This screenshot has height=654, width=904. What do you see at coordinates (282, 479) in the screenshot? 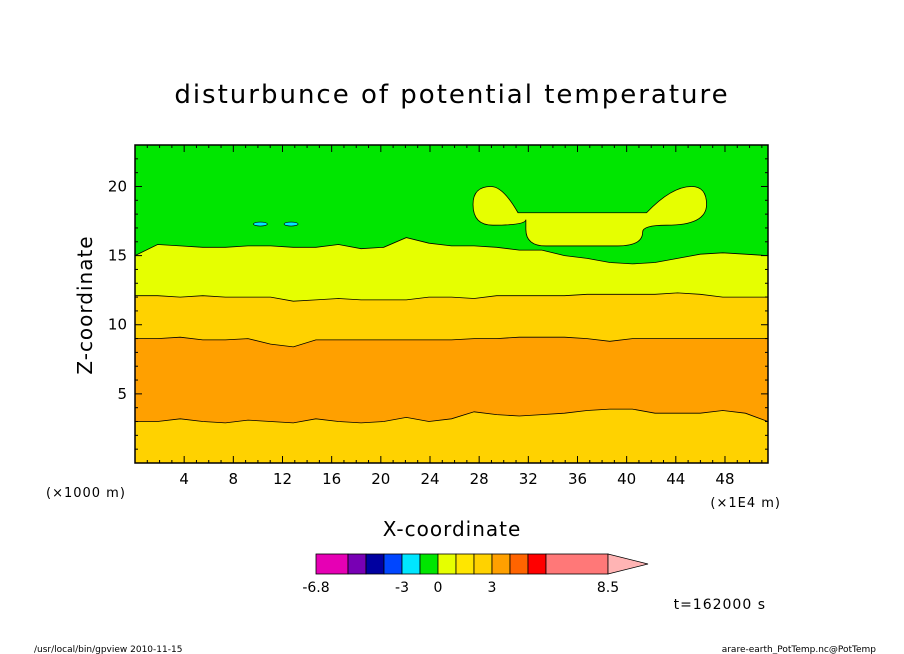
I see `x-tick-label: 12` at bounding box center [282, 479].